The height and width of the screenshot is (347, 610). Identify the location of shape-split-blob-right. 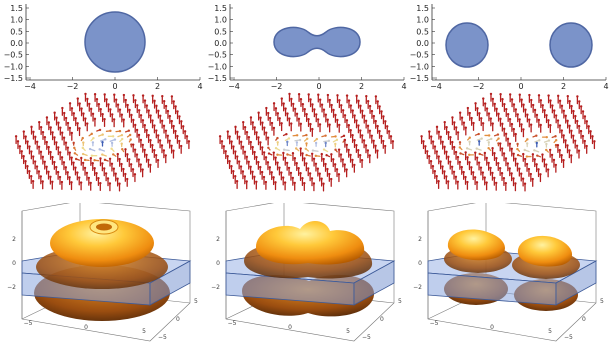
(571, 45).